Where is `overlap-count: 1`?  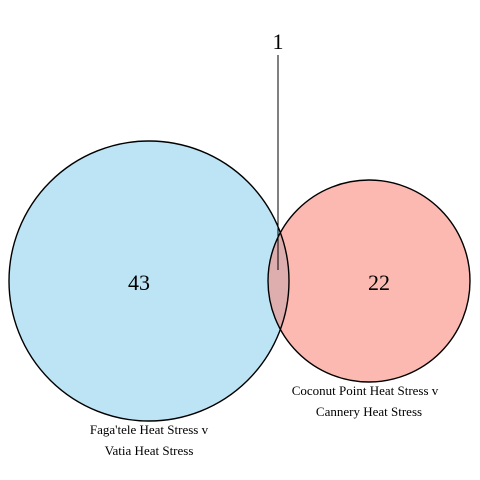 overlap-count: 1 is located at coordinates (278, 41).